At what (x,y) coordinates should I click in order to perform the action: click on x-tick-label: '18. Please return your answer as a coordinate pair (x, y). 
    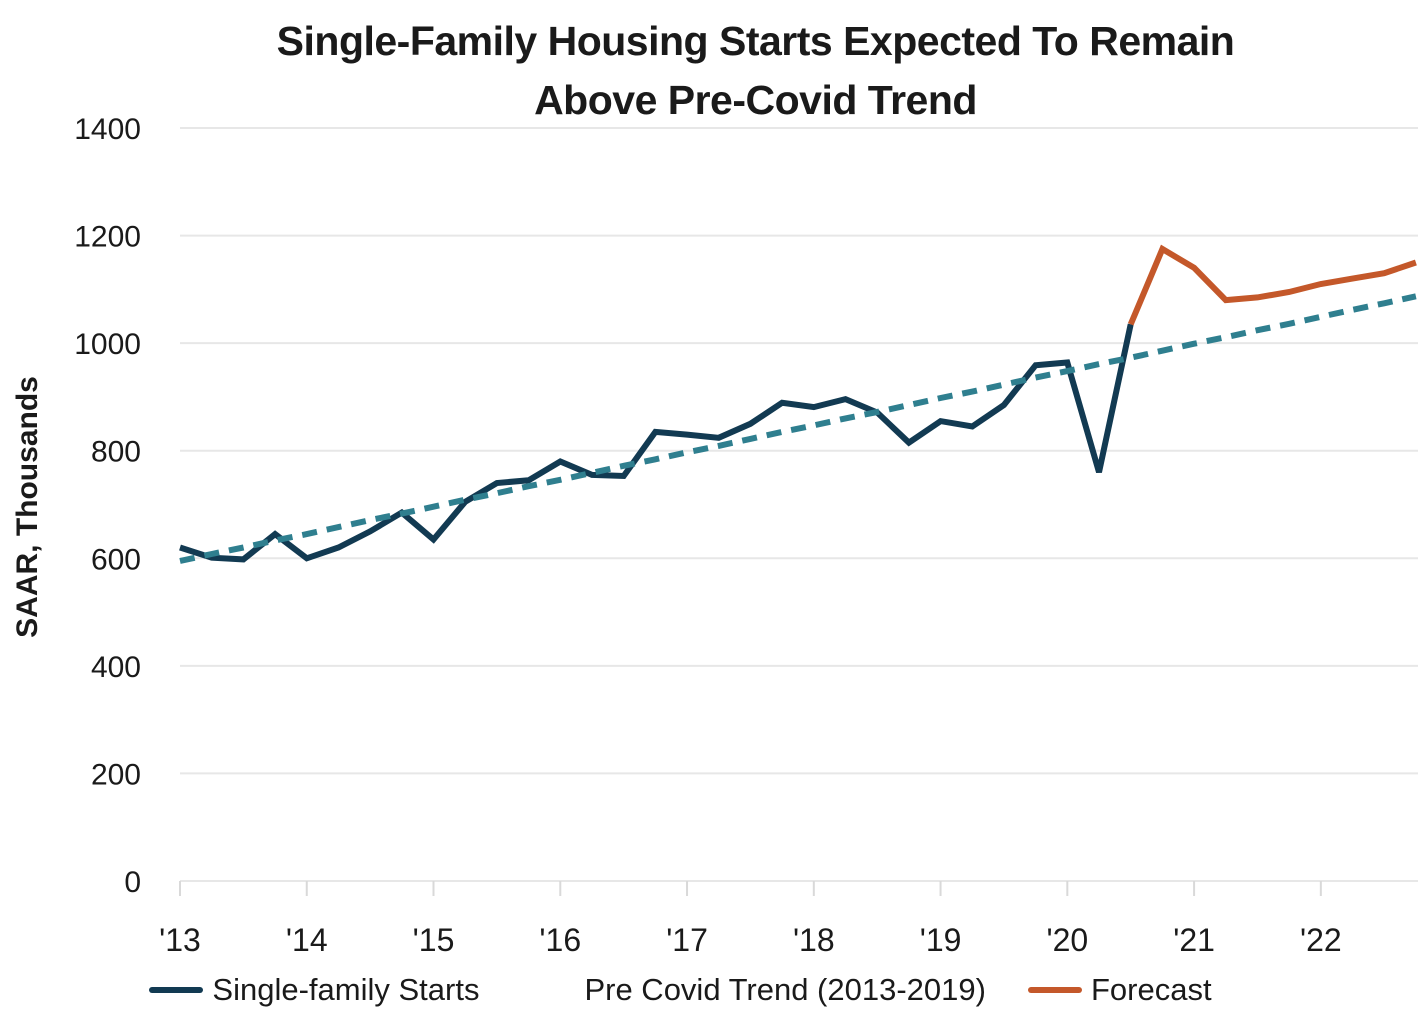
    Looking at the image, I should click on (814, 940).